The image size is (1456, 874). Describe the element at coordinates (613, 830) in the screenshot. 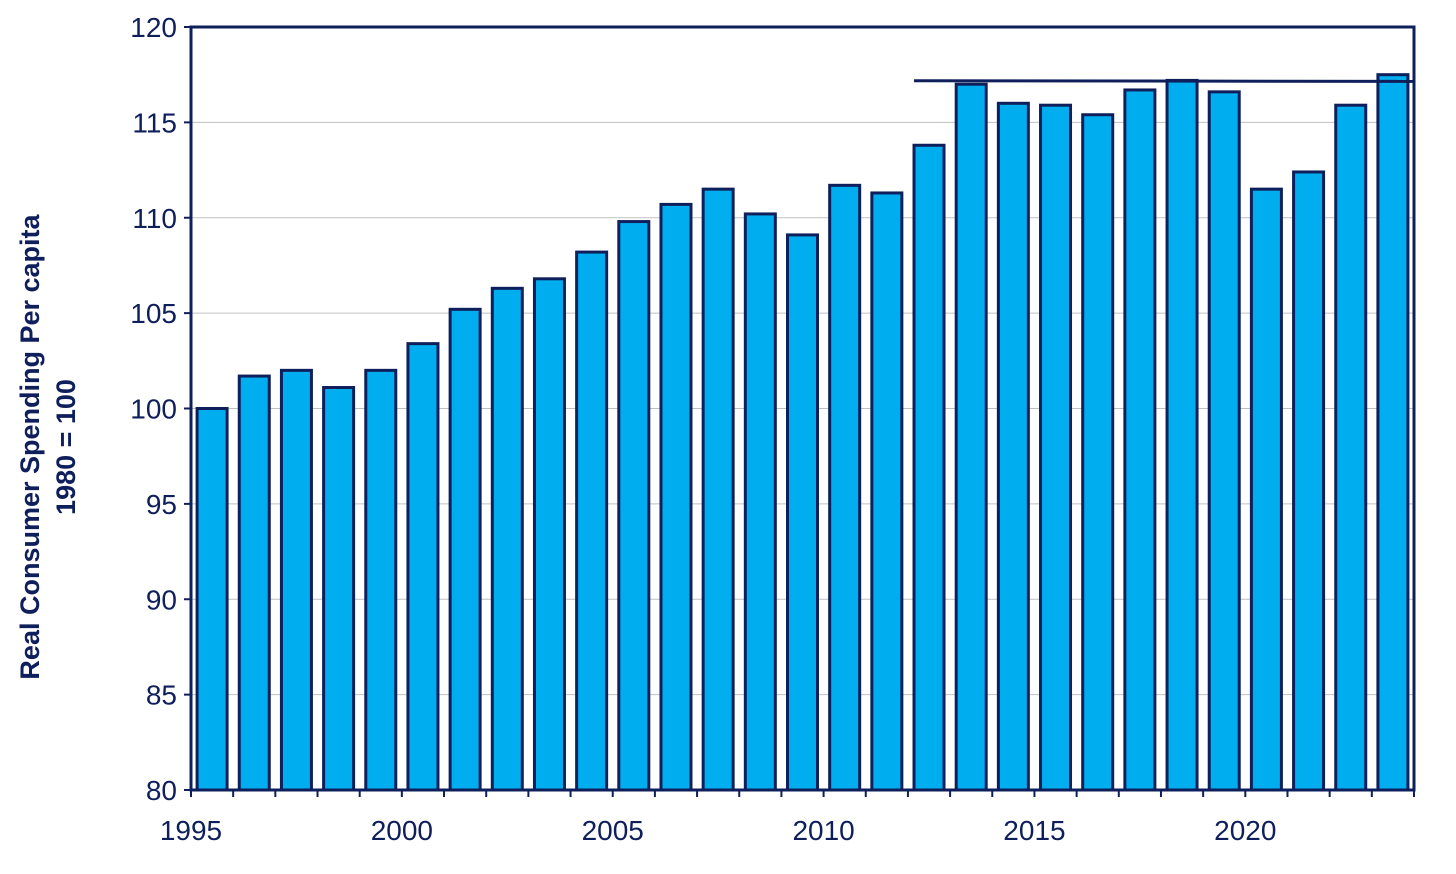

I see `x-tick-label: 2005` at that location.